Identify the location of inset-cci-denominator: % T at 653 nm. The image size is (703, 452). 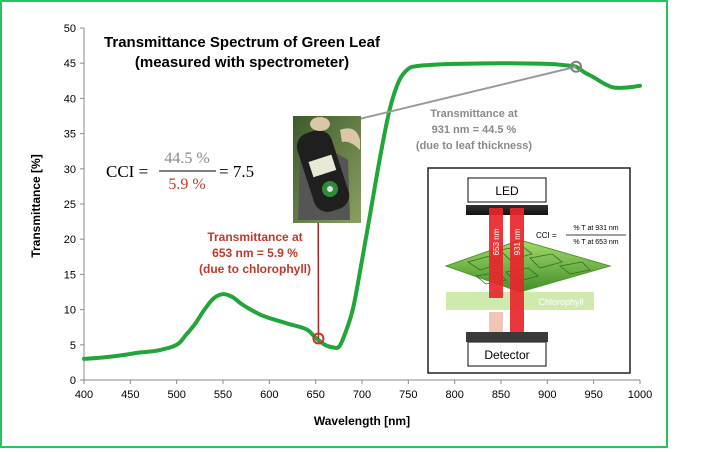
(595, 242).